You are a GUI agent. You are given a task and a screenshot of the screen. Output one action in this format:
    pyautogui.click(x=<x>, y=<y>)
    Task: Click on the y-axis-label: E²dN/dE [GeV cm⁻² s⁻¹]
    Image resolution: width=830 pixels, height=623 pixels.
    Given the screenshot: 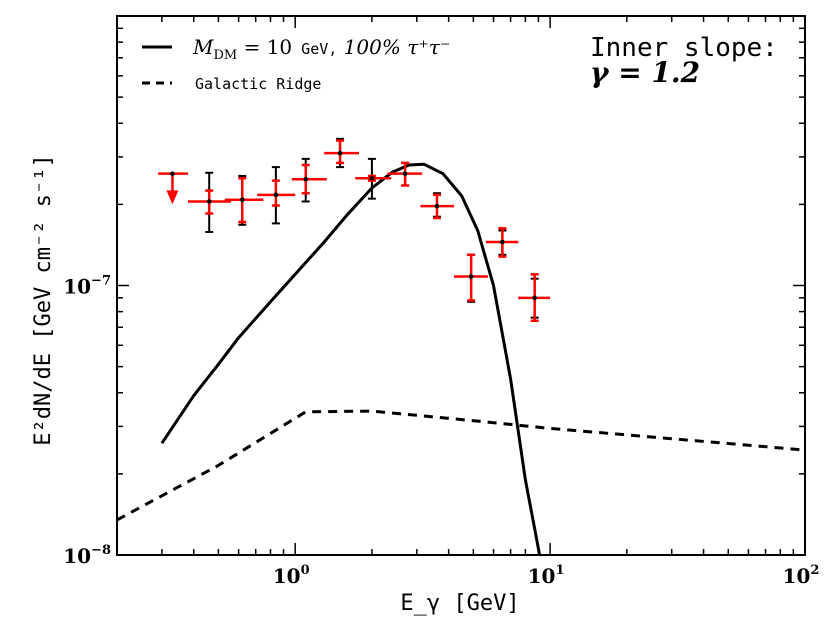 What is the action you would take?
    pyautogui.click(x=43, y=299)
    